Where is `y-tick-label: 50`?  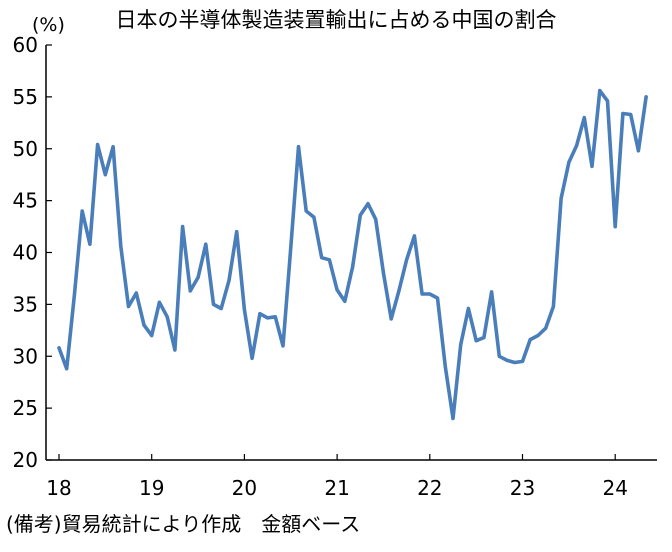 y-tick-label: 50 is located at coordinates (25, 149).